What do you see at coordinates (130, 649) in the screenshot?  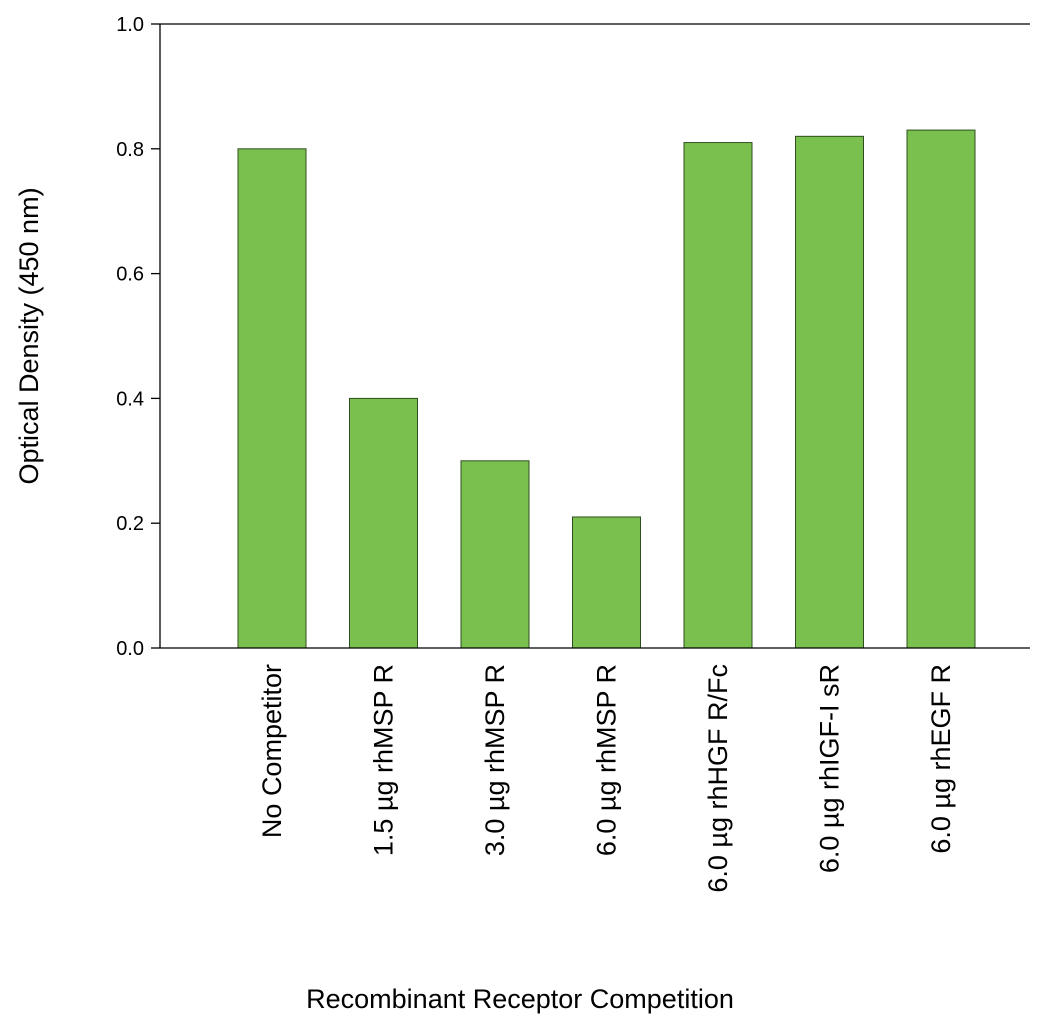 I see `y-tick-label: 0.0` at bounding box center [130, 649].